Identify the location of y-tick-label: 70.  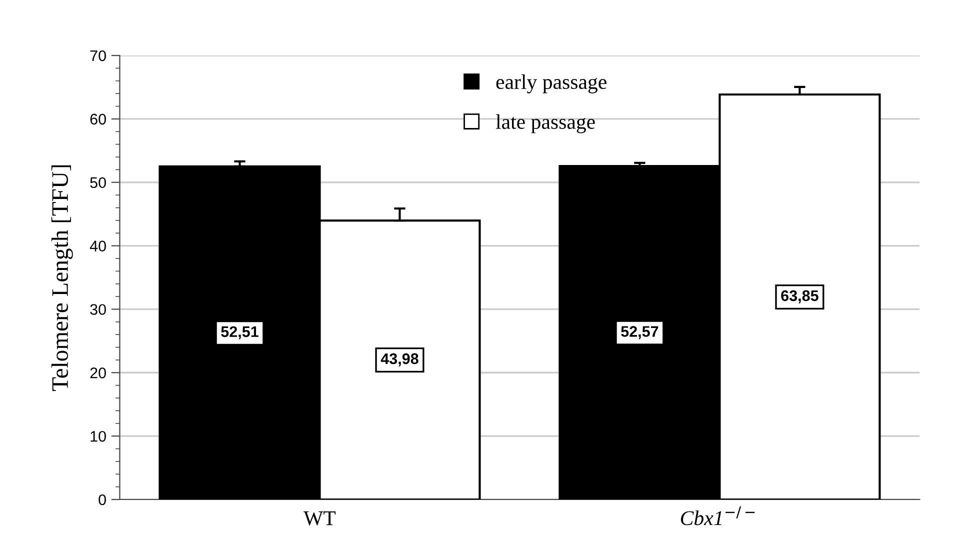
(98, 56).